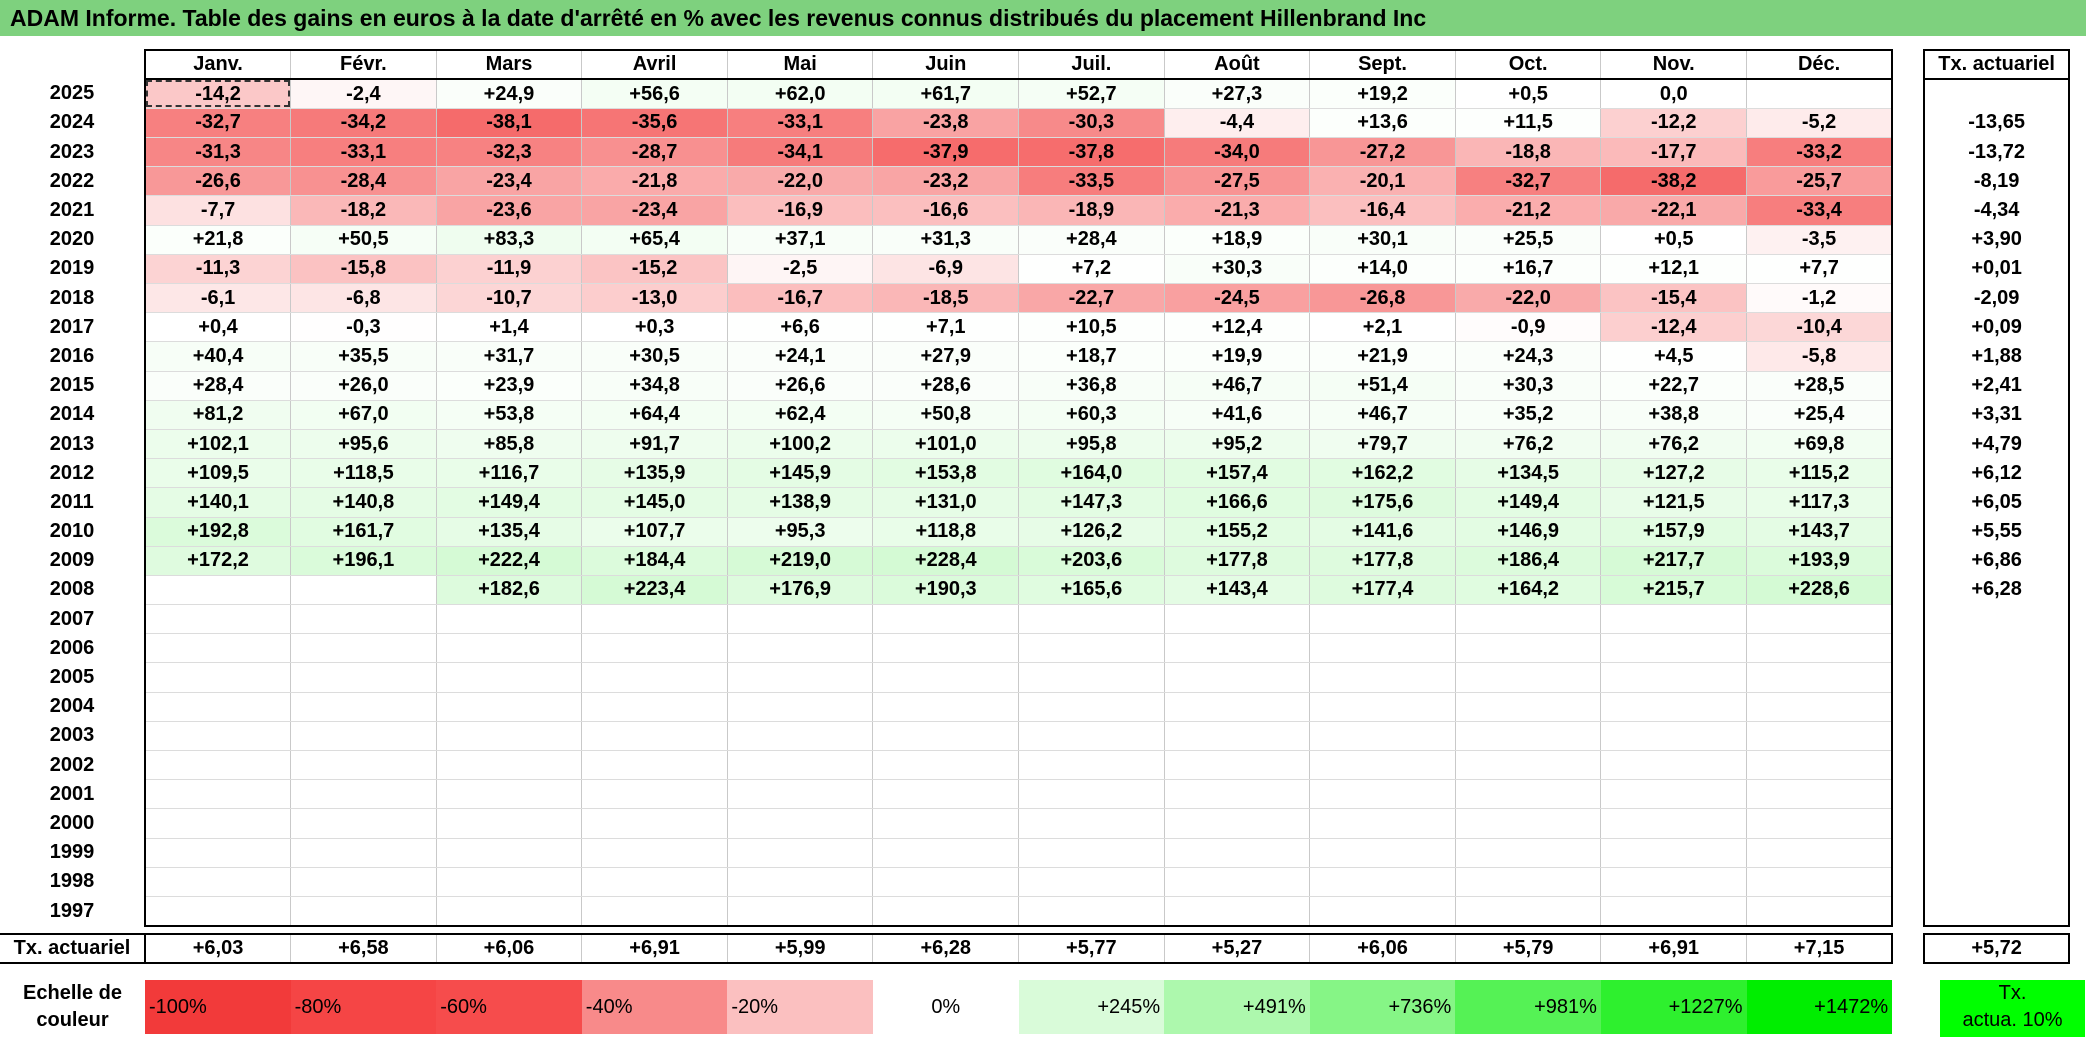  Describe the element at coordinates (1236, 327) in the screenshot. I see `table-cell: +12,4` at that location.